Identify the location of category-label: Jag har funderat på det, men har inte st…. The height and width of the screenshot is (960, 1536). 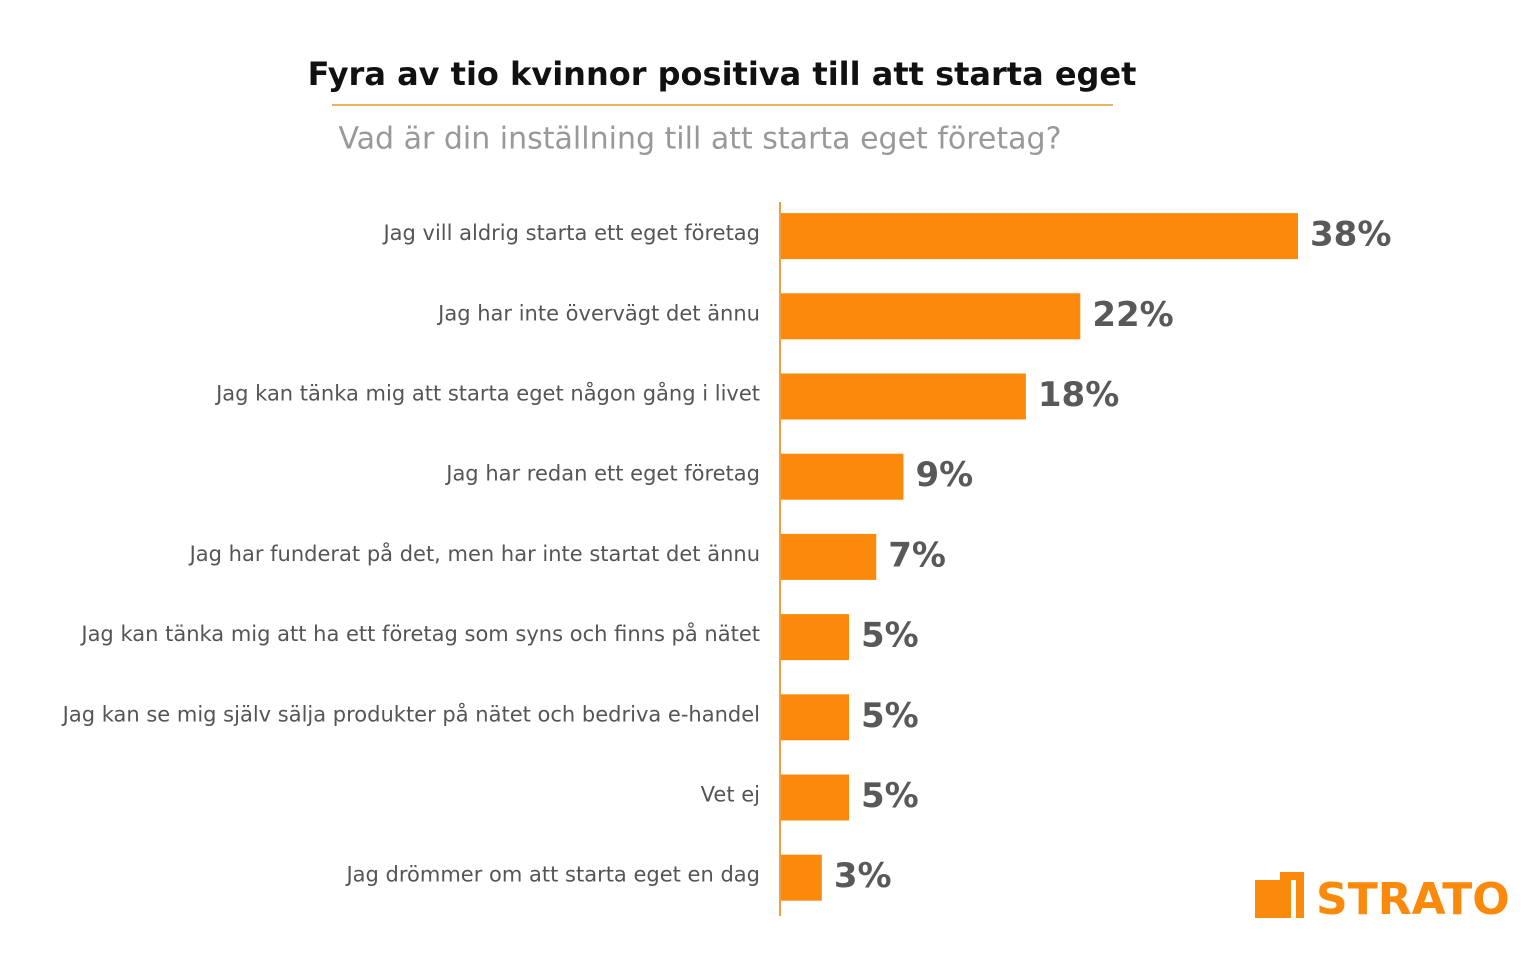
(474, 553).